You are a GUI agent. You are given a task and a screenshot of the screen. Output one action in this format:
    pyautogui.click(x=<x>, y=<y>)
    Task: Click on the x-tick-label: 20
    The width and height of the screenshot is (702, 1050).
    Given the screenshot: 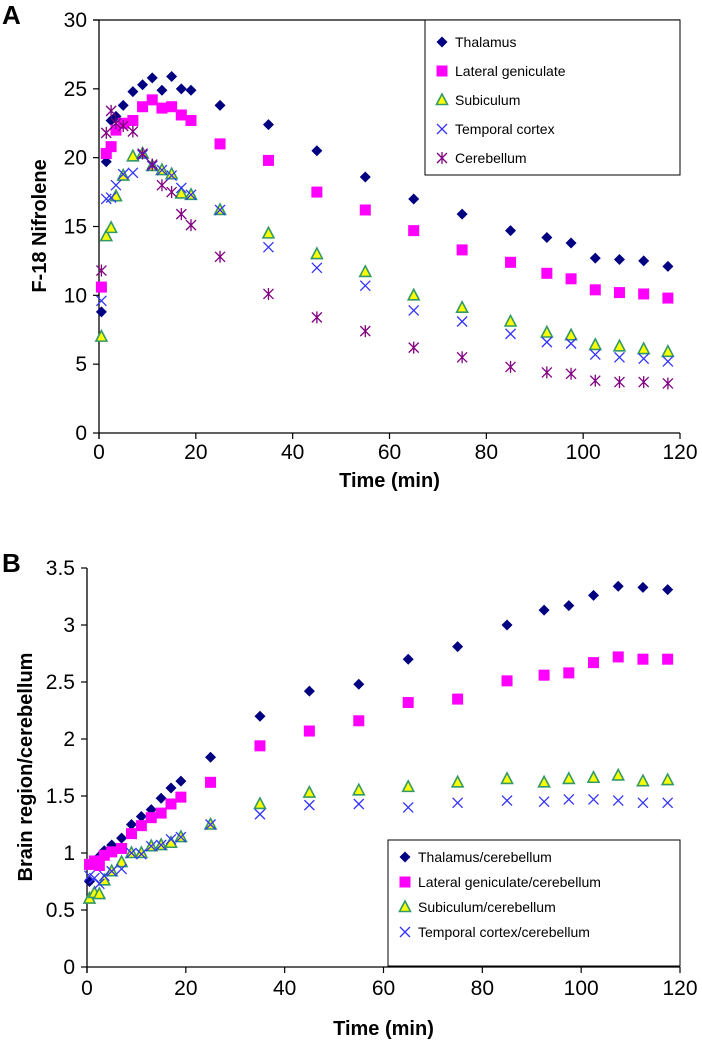 What is the action you would take?
    pyautogui.click(x=185, y=988)
    